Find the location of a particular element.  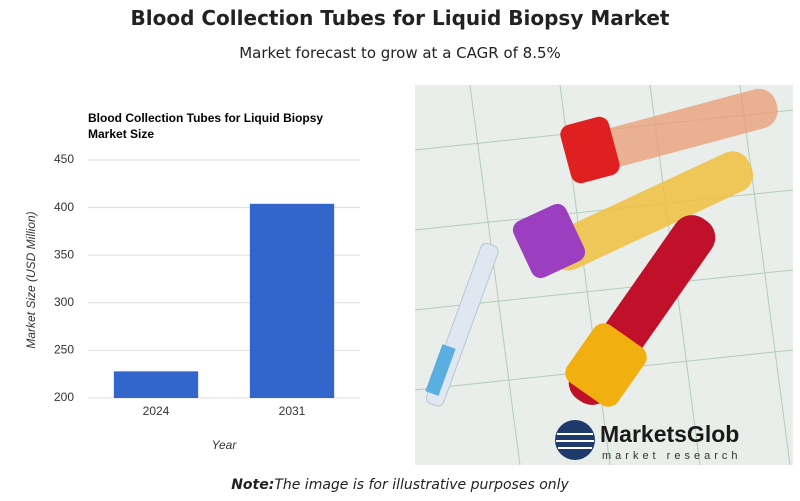

y-tick-label: 250 is located at coordinates (64, 350).